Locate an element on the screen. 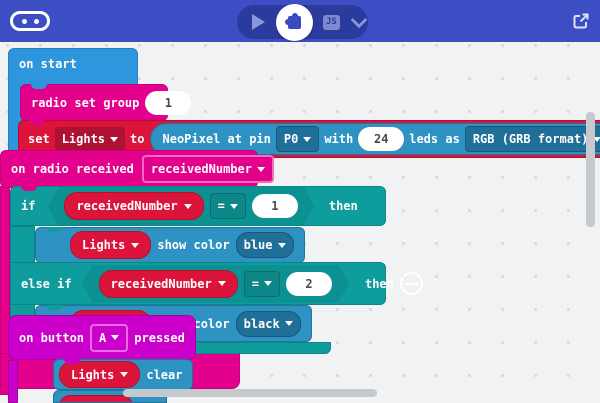 The width and height of the screenshot is (600, 403). led-count-field: 24 is located at coordinates (381, 139).